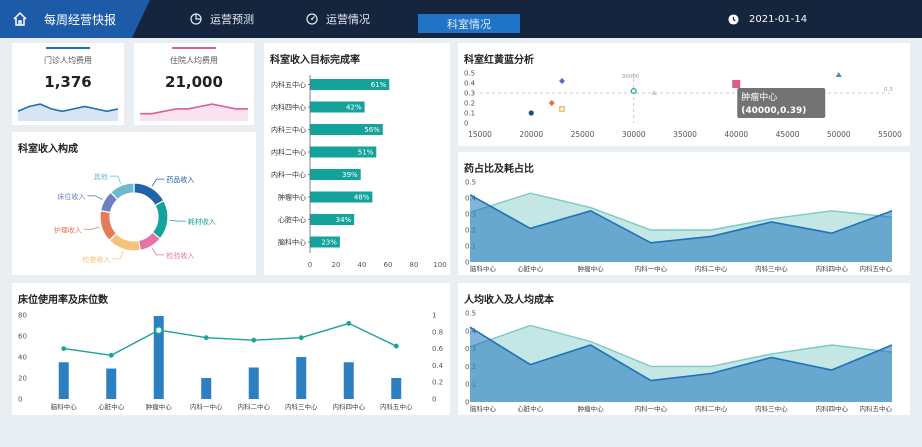 This screenshot has width=922, height=447. What do you see at coordinates (22, 379) in the screenshot?
I see `y-tick-label-left: 20` at bounding box center [22, 379].